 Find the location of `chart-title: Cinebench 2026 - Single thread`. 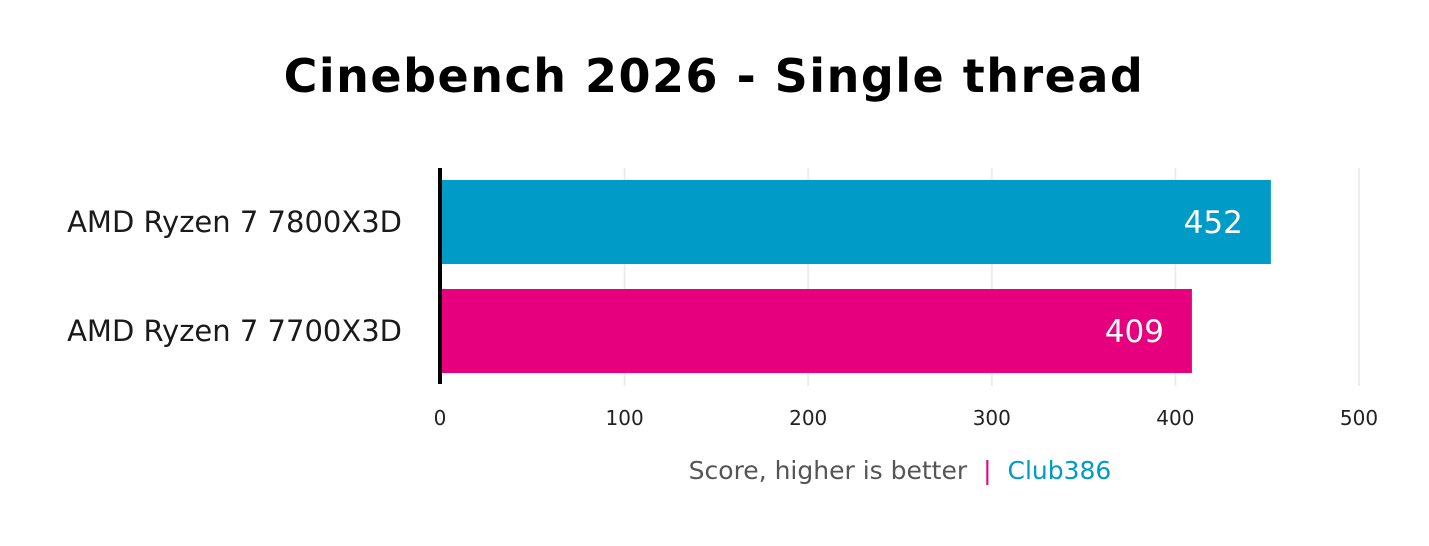

chart-title: Cinebench 2026 - Single thread is located at coordinates (714, 76).